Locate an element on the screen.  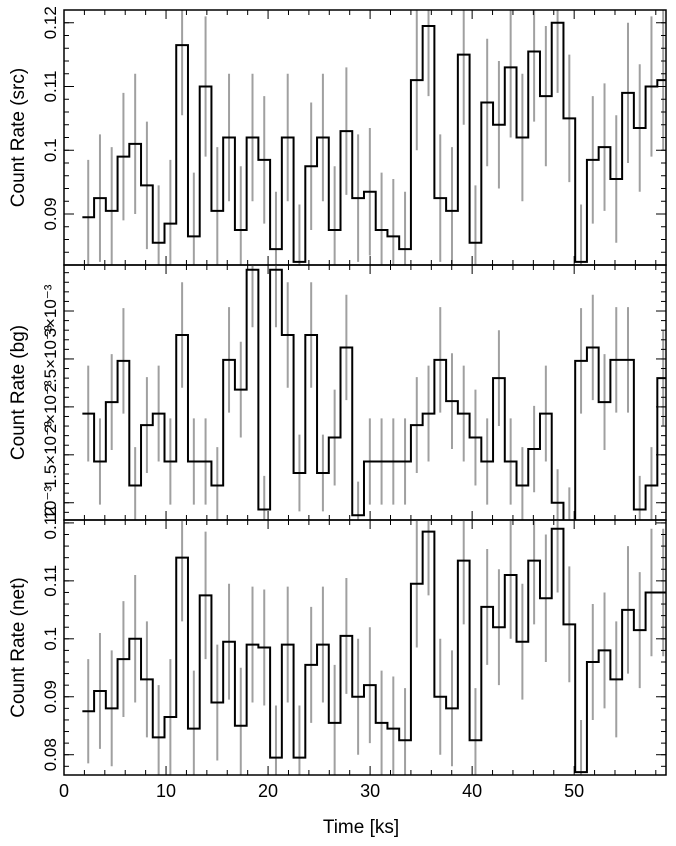
x-tick-label: 30 is located at coordinates (370, 791).